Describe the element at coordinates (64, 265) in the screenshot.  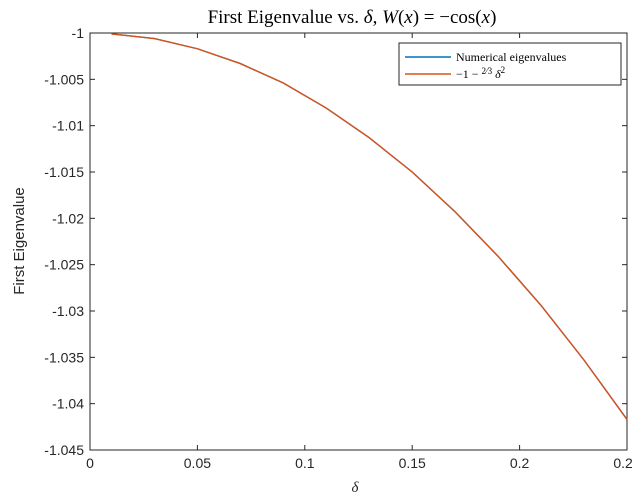
I see `y-tick-label: -1.025` at that location.